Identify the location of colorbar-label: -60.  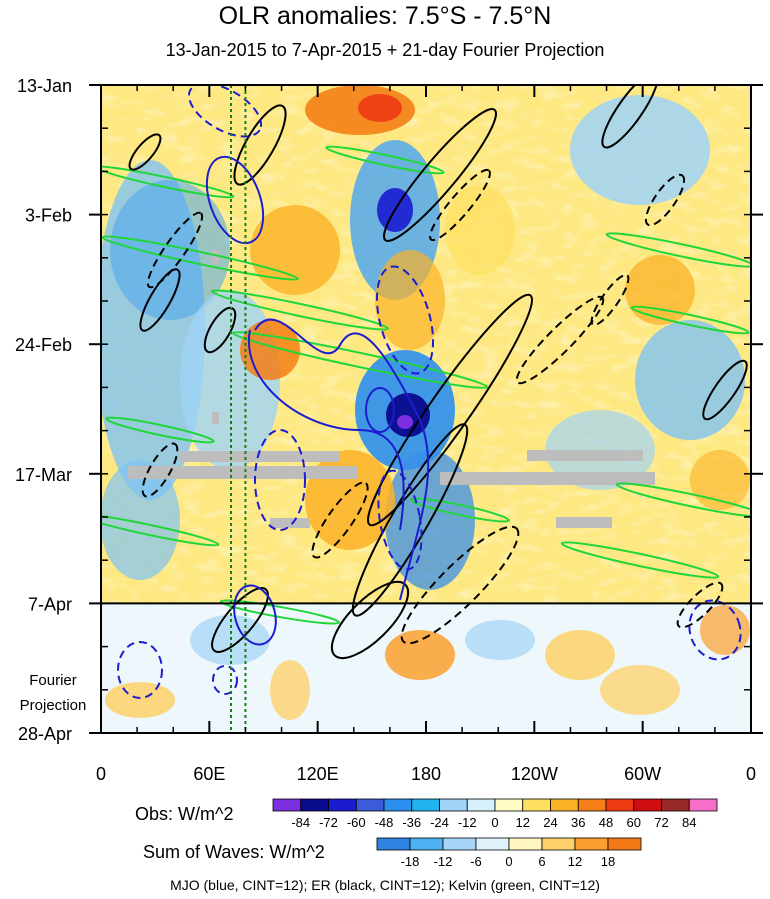
(356, 822).